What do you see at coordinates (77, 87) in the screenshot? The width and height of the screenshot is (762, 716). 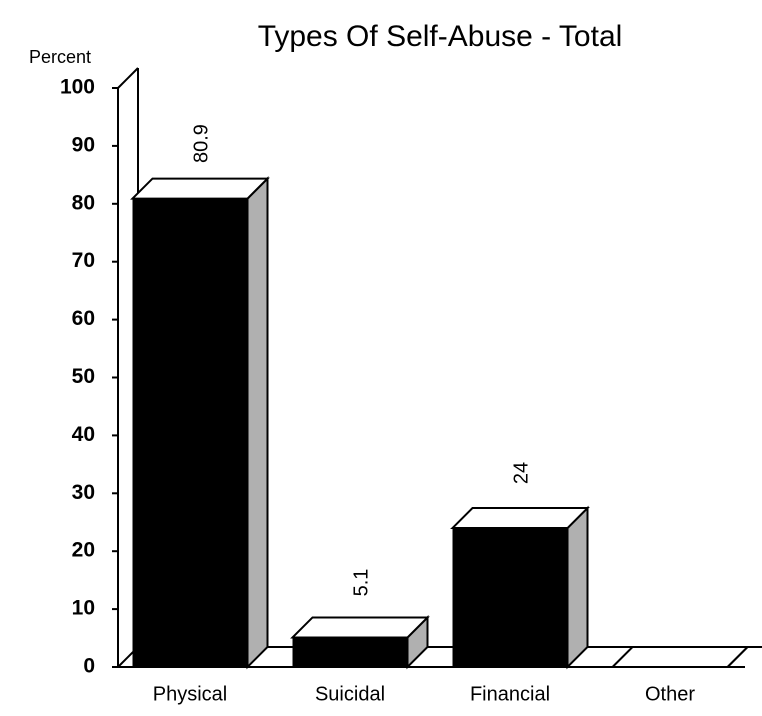 I see `y-tick-label: 100` at bounding box center [77, 87].